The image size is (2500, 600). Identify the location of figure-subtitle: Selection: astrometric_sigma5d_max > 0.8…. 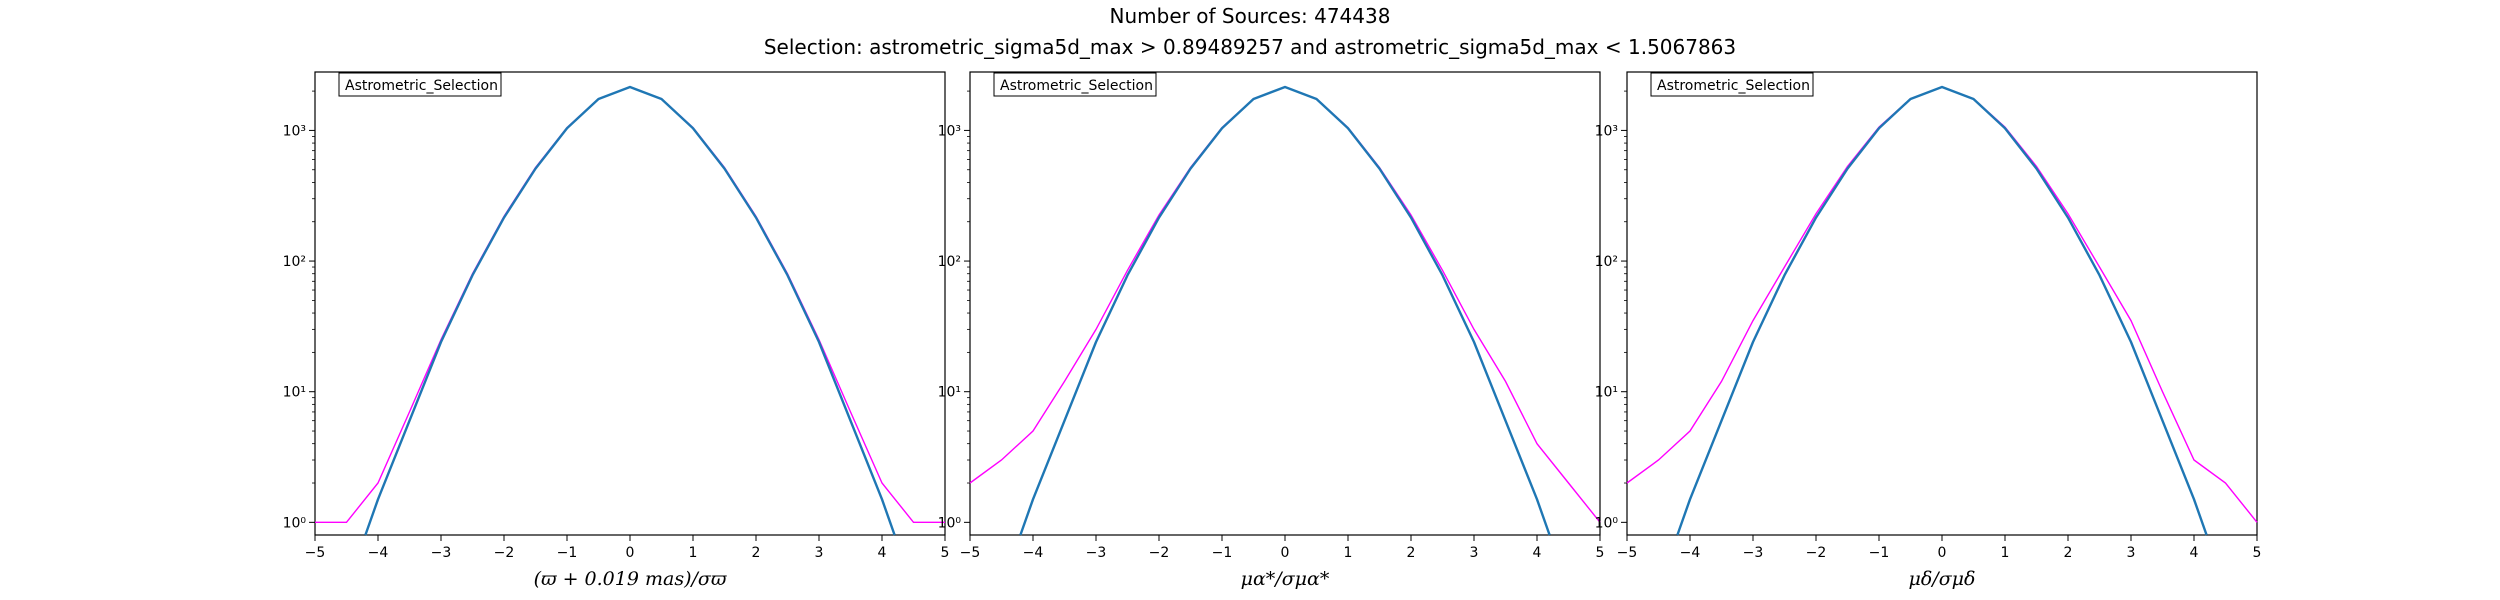
(1250, 47).